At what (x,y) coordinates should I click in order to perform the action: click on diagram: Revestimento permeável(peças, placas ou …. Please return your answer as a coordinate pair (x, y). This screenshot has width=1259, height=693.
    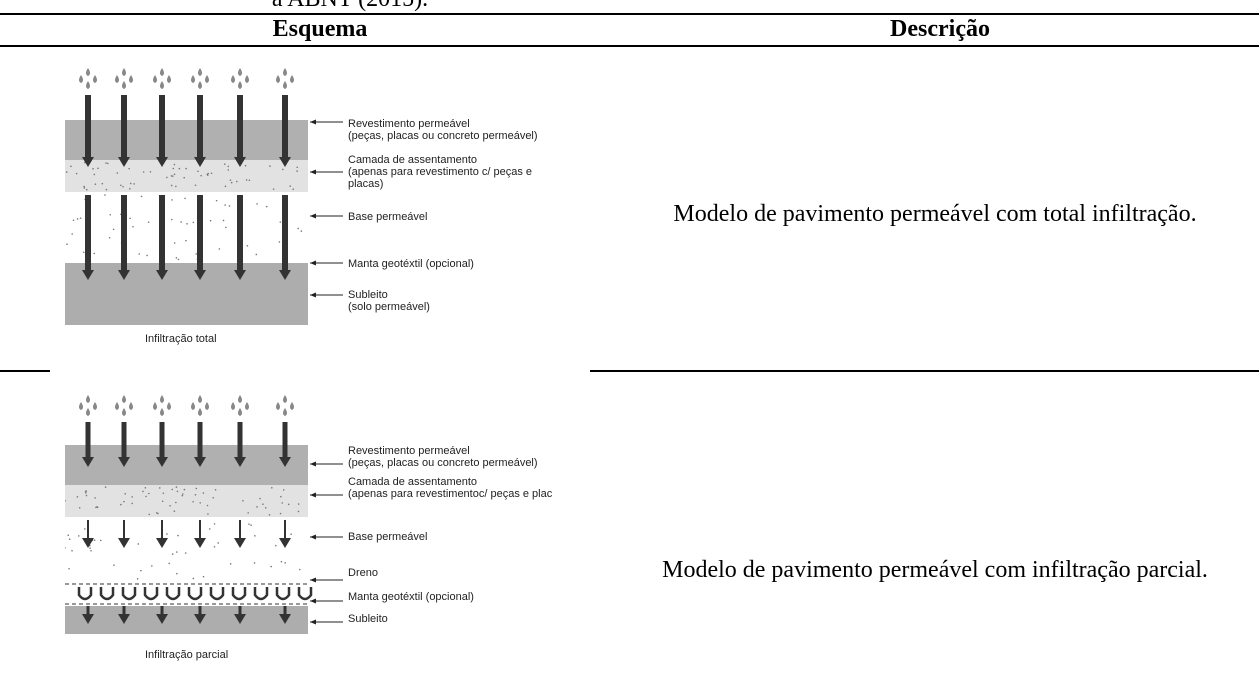
    Looking at the image, I should click on (309, 528).